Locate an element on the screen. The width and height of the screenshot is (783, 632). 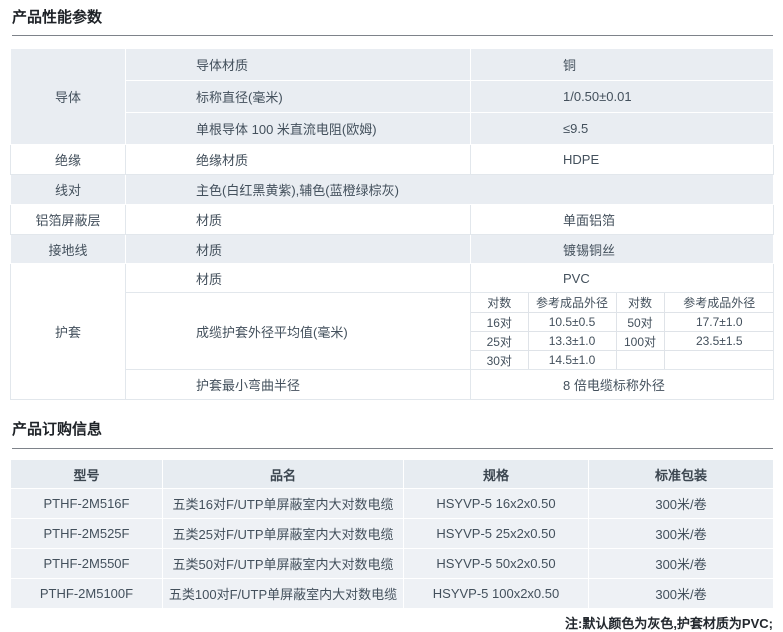
table-row-sheath-bend: 护套最小弯曲半径 8 倍电缆标称外径 is located at coordinates (392, 384).